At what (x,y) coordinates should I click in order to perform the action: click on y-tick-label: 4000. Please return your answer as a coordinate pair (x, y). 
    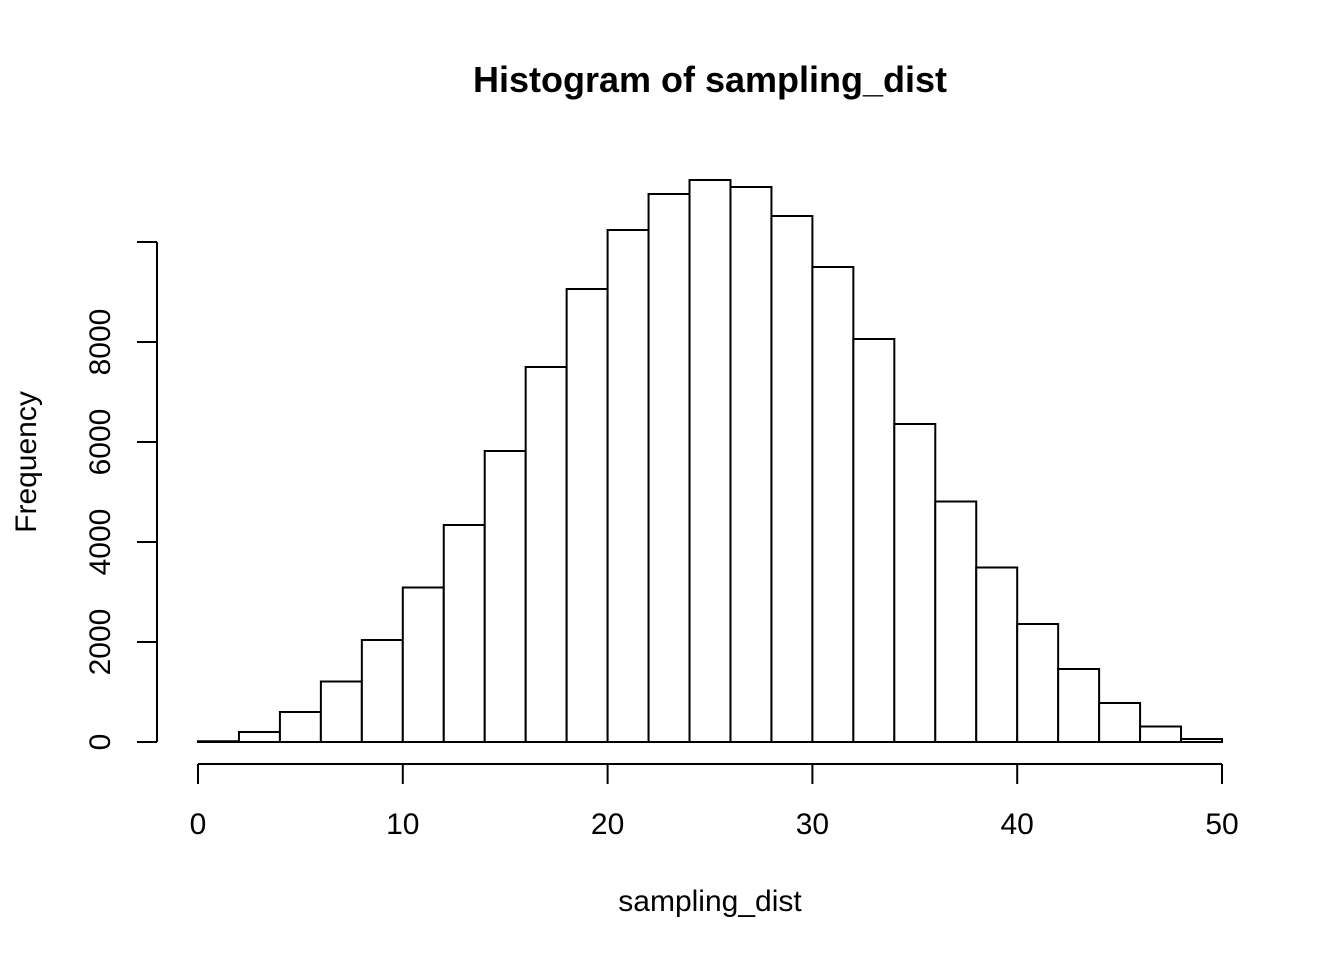
    Looking at the image, I should click on (100, 542).